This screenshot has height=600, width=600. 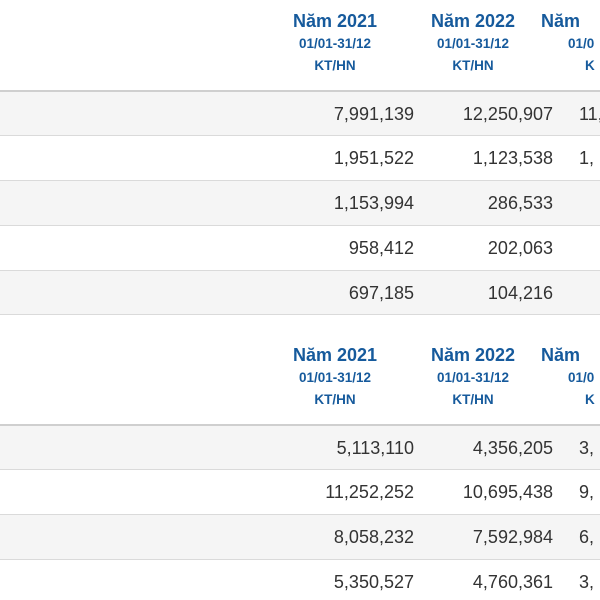 I want to click on value-2022: 286,533, so click(x=520, y=203).